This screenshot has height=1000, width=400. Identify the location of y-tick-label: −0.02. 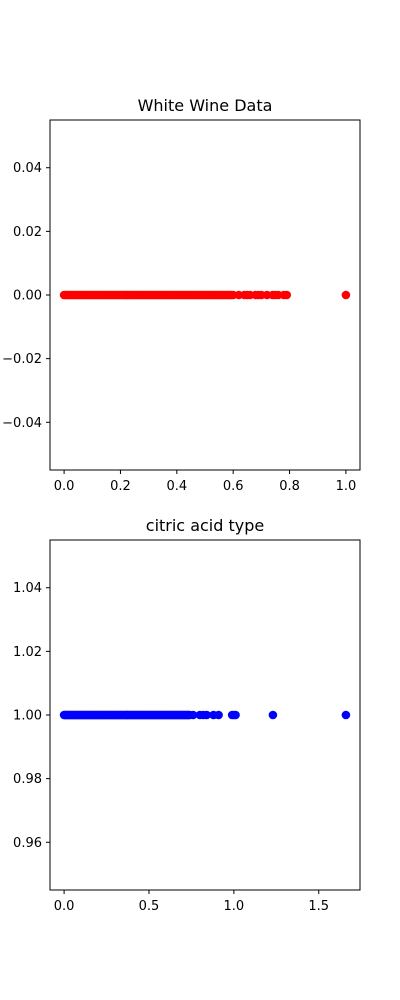
(22, 359).